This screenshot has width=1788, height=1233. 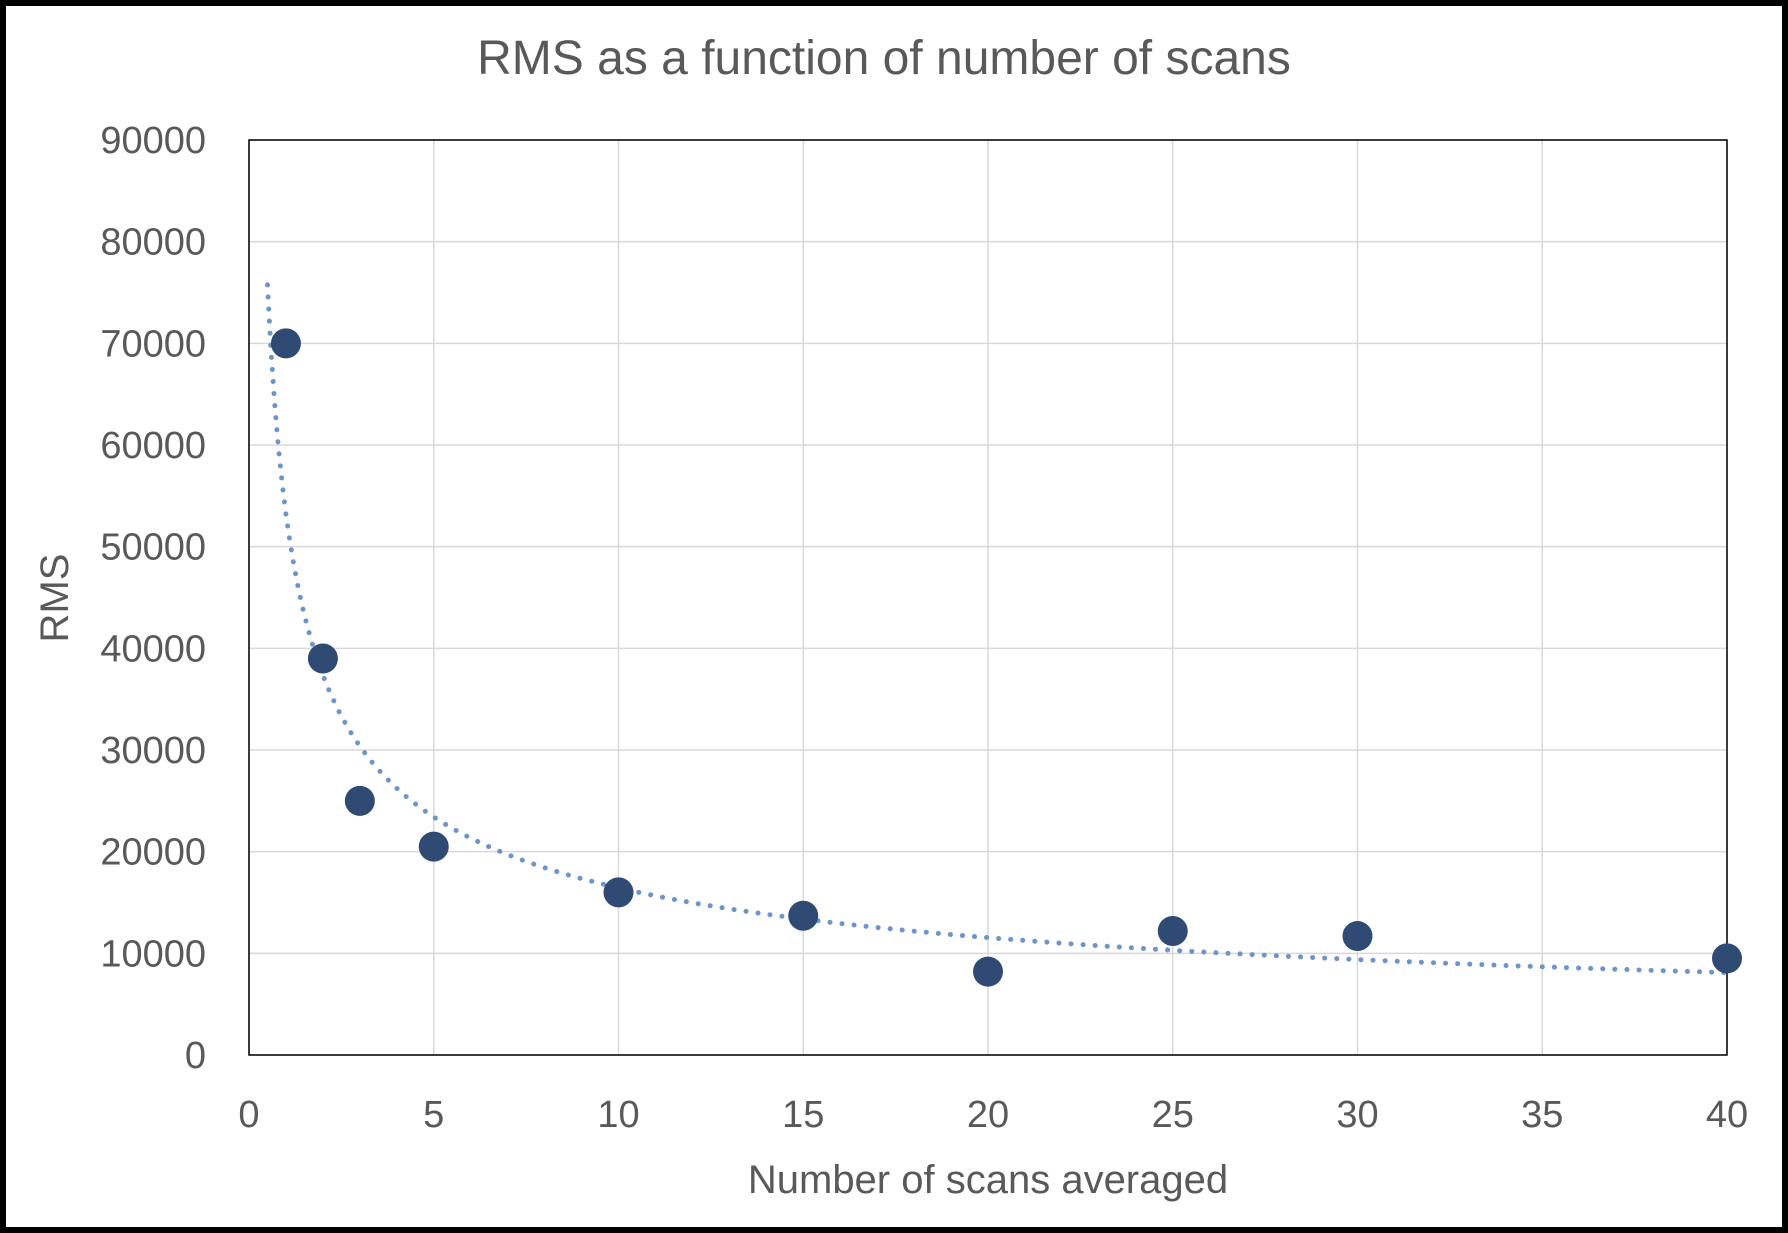 What do you see at coordinates (153, 954) in the screenshot?
I see `y-tick-label: 10000` at bounding box center [153, 954].